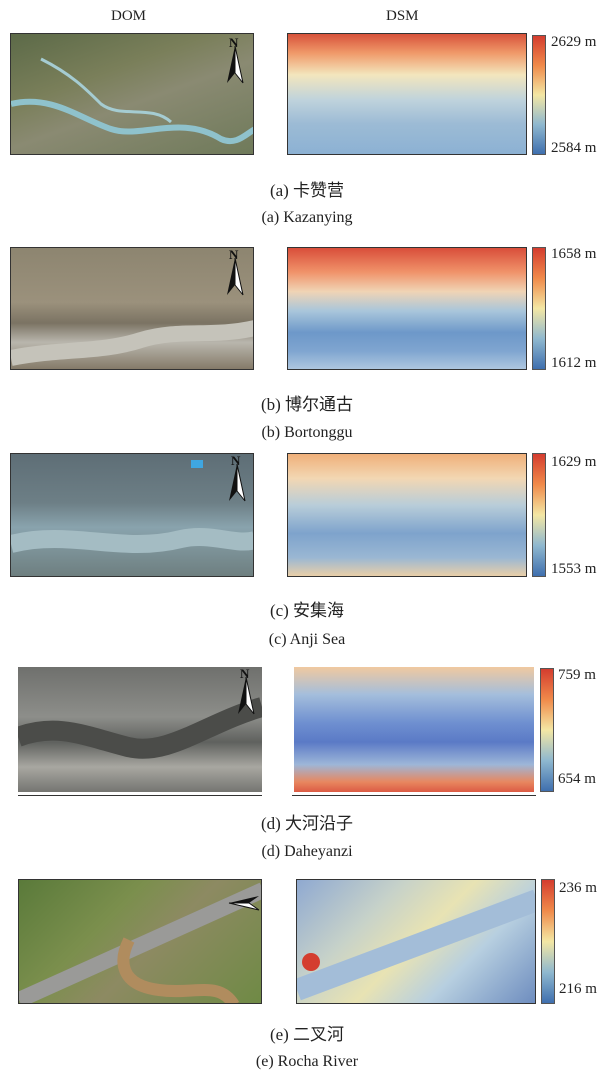 The height and width of the screenshot is (1076, 614). Describe the element at coordinates (243, 903) in the screenshot. I see `north-arrow-icon` at that location.